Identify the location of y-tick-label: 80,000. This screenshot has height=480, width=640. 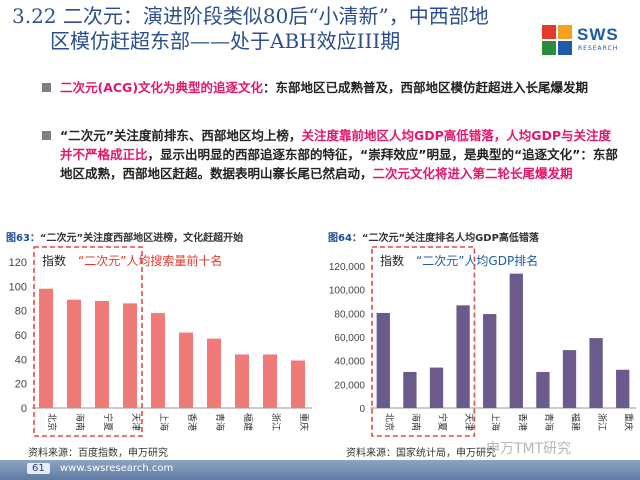
(349, 314).